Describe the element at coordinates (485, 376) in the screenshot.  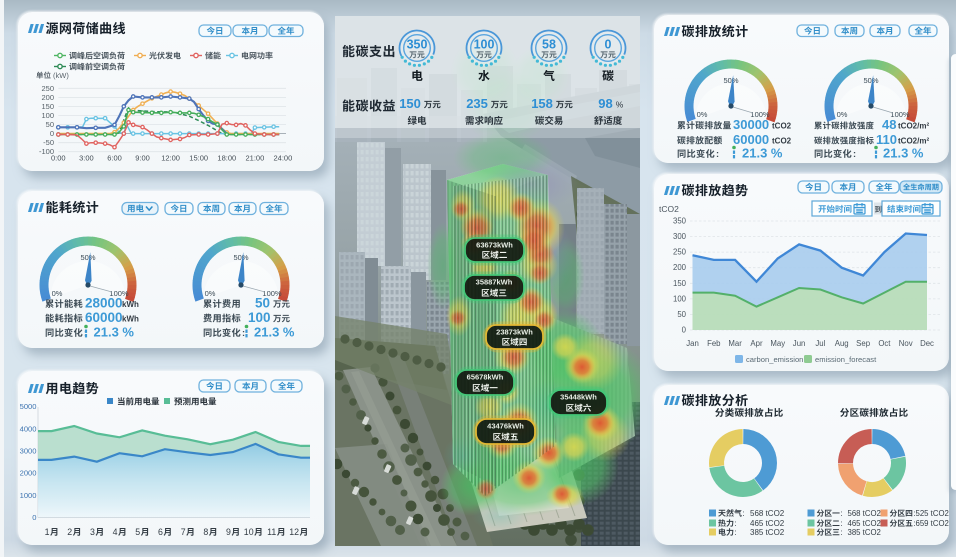
I see `svg-text: 65678kWh` at that location.